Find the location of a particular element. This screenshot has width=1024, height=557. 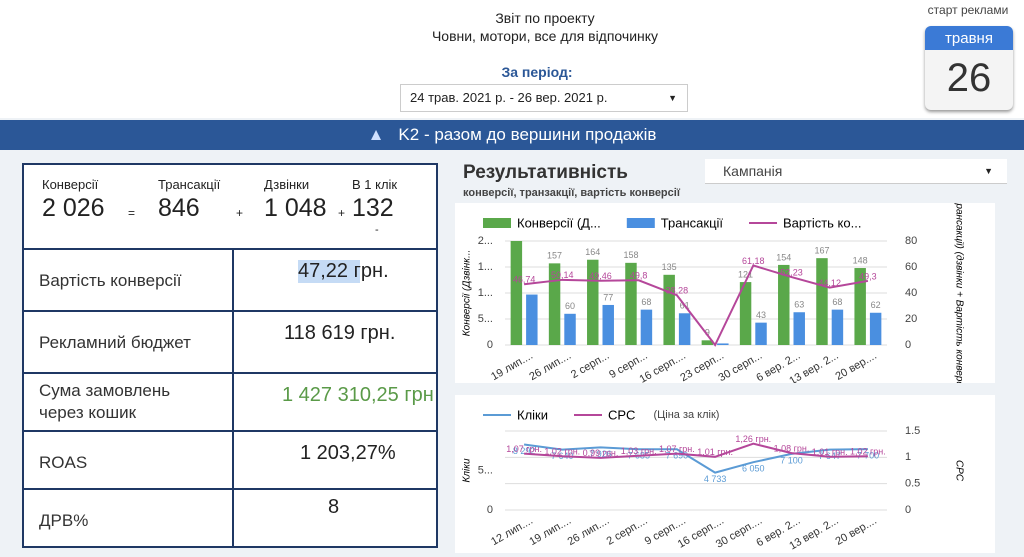

data-label: 49,3 is located at coordinates (868, 276).